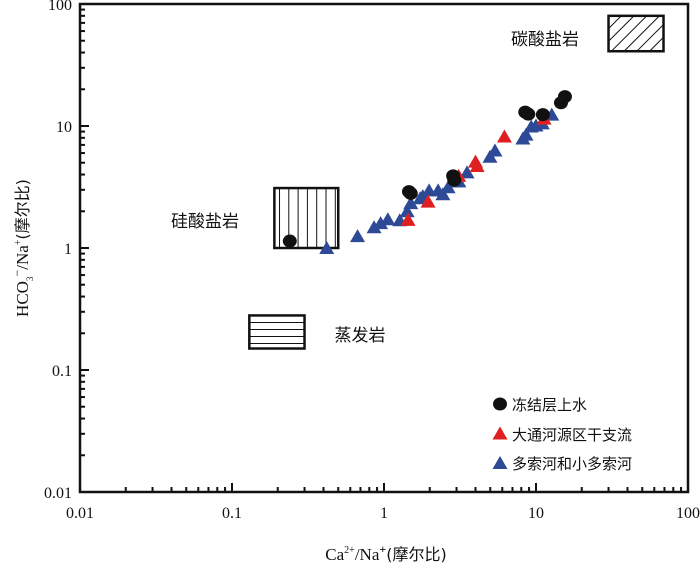 Image resolution: width=700 pixels, height=575 pixels. Describe the element at coordinates (232, 513) in the screenshot. I see `x-tick-label: 0.1` at that location.